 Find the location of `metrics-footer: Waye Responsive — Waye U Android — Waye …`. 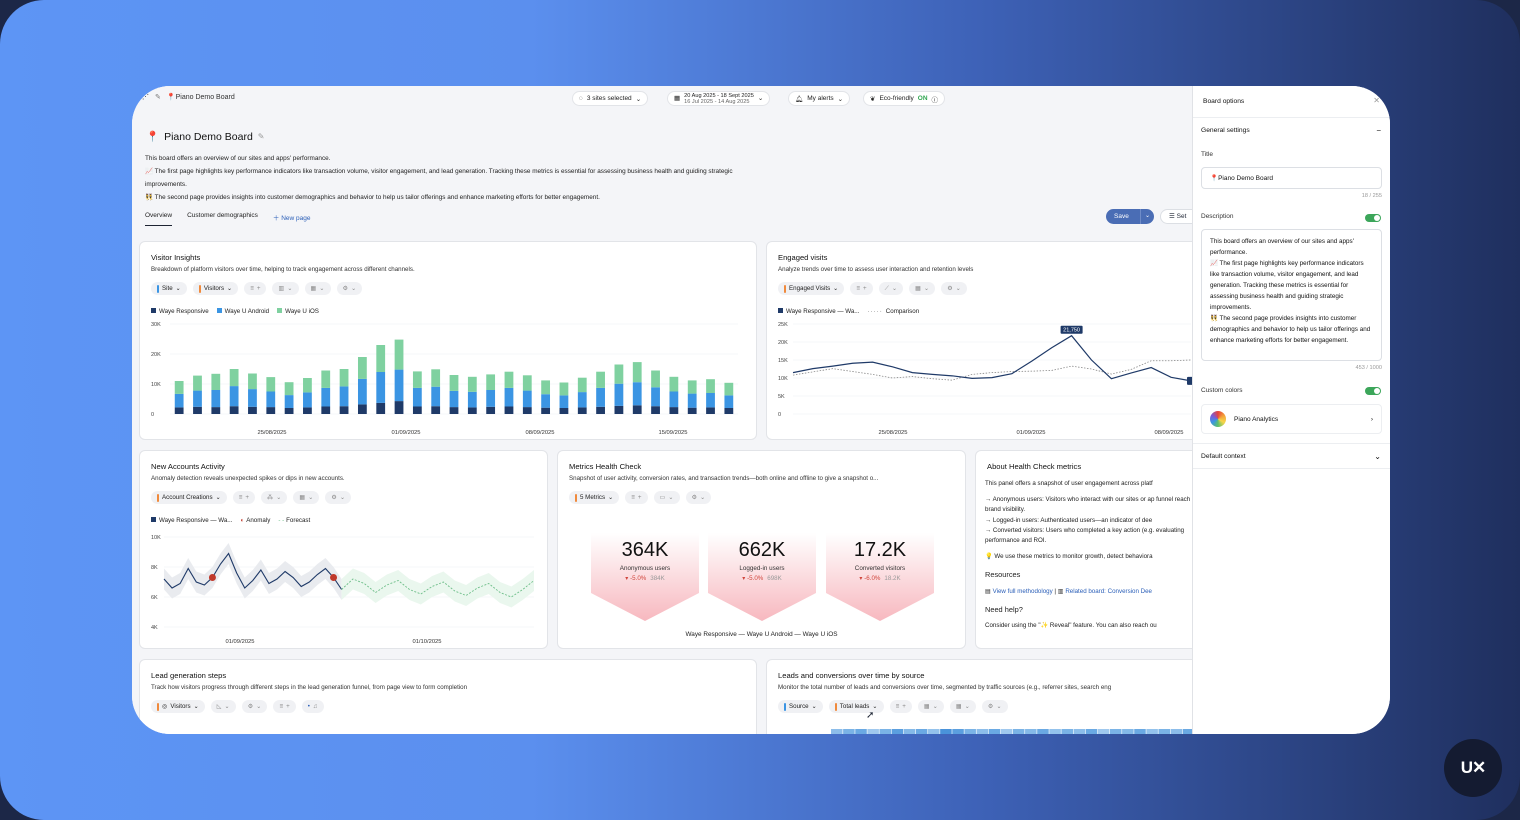

metrics-footer: Waye Responsive — Waye U Android — Waye … is located at coordinates (761, 634).